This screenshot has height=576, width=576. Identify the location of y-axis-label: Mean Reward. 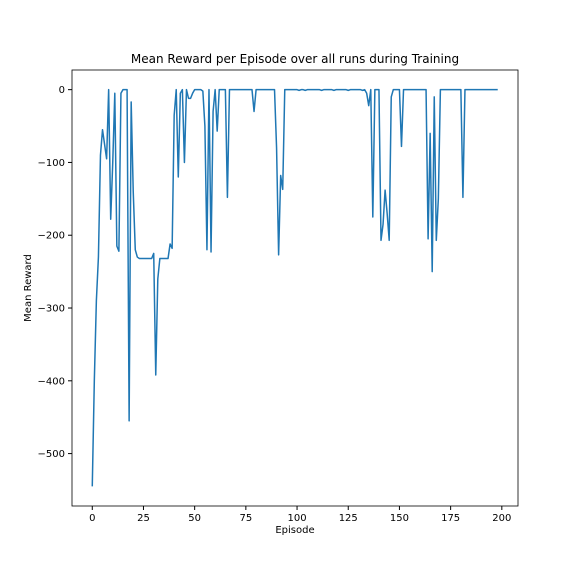
(28, 288).